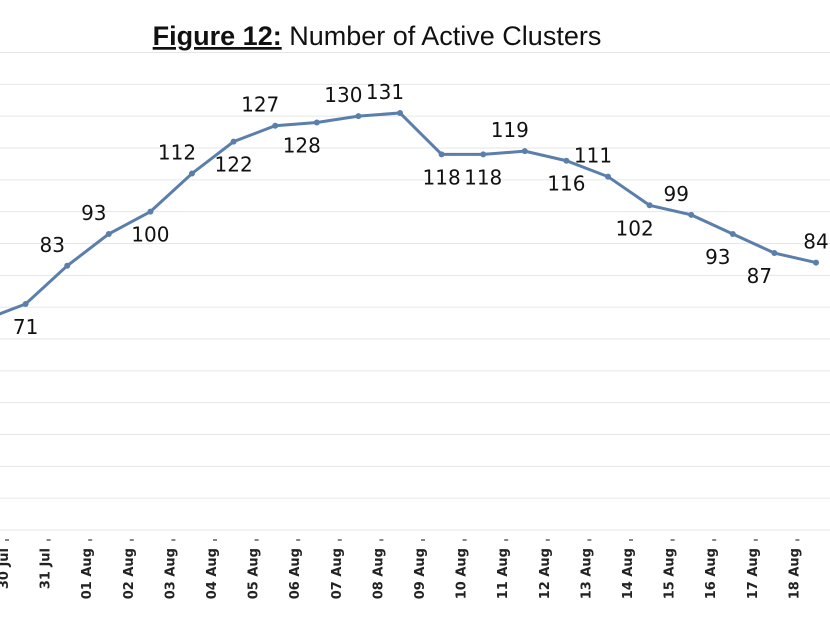 The height and width of the screenshot is (622, 830). Describe the element at coordinates (545, 573) in the screenshot. I see `x-tick-label: 12 Aug` at that location.